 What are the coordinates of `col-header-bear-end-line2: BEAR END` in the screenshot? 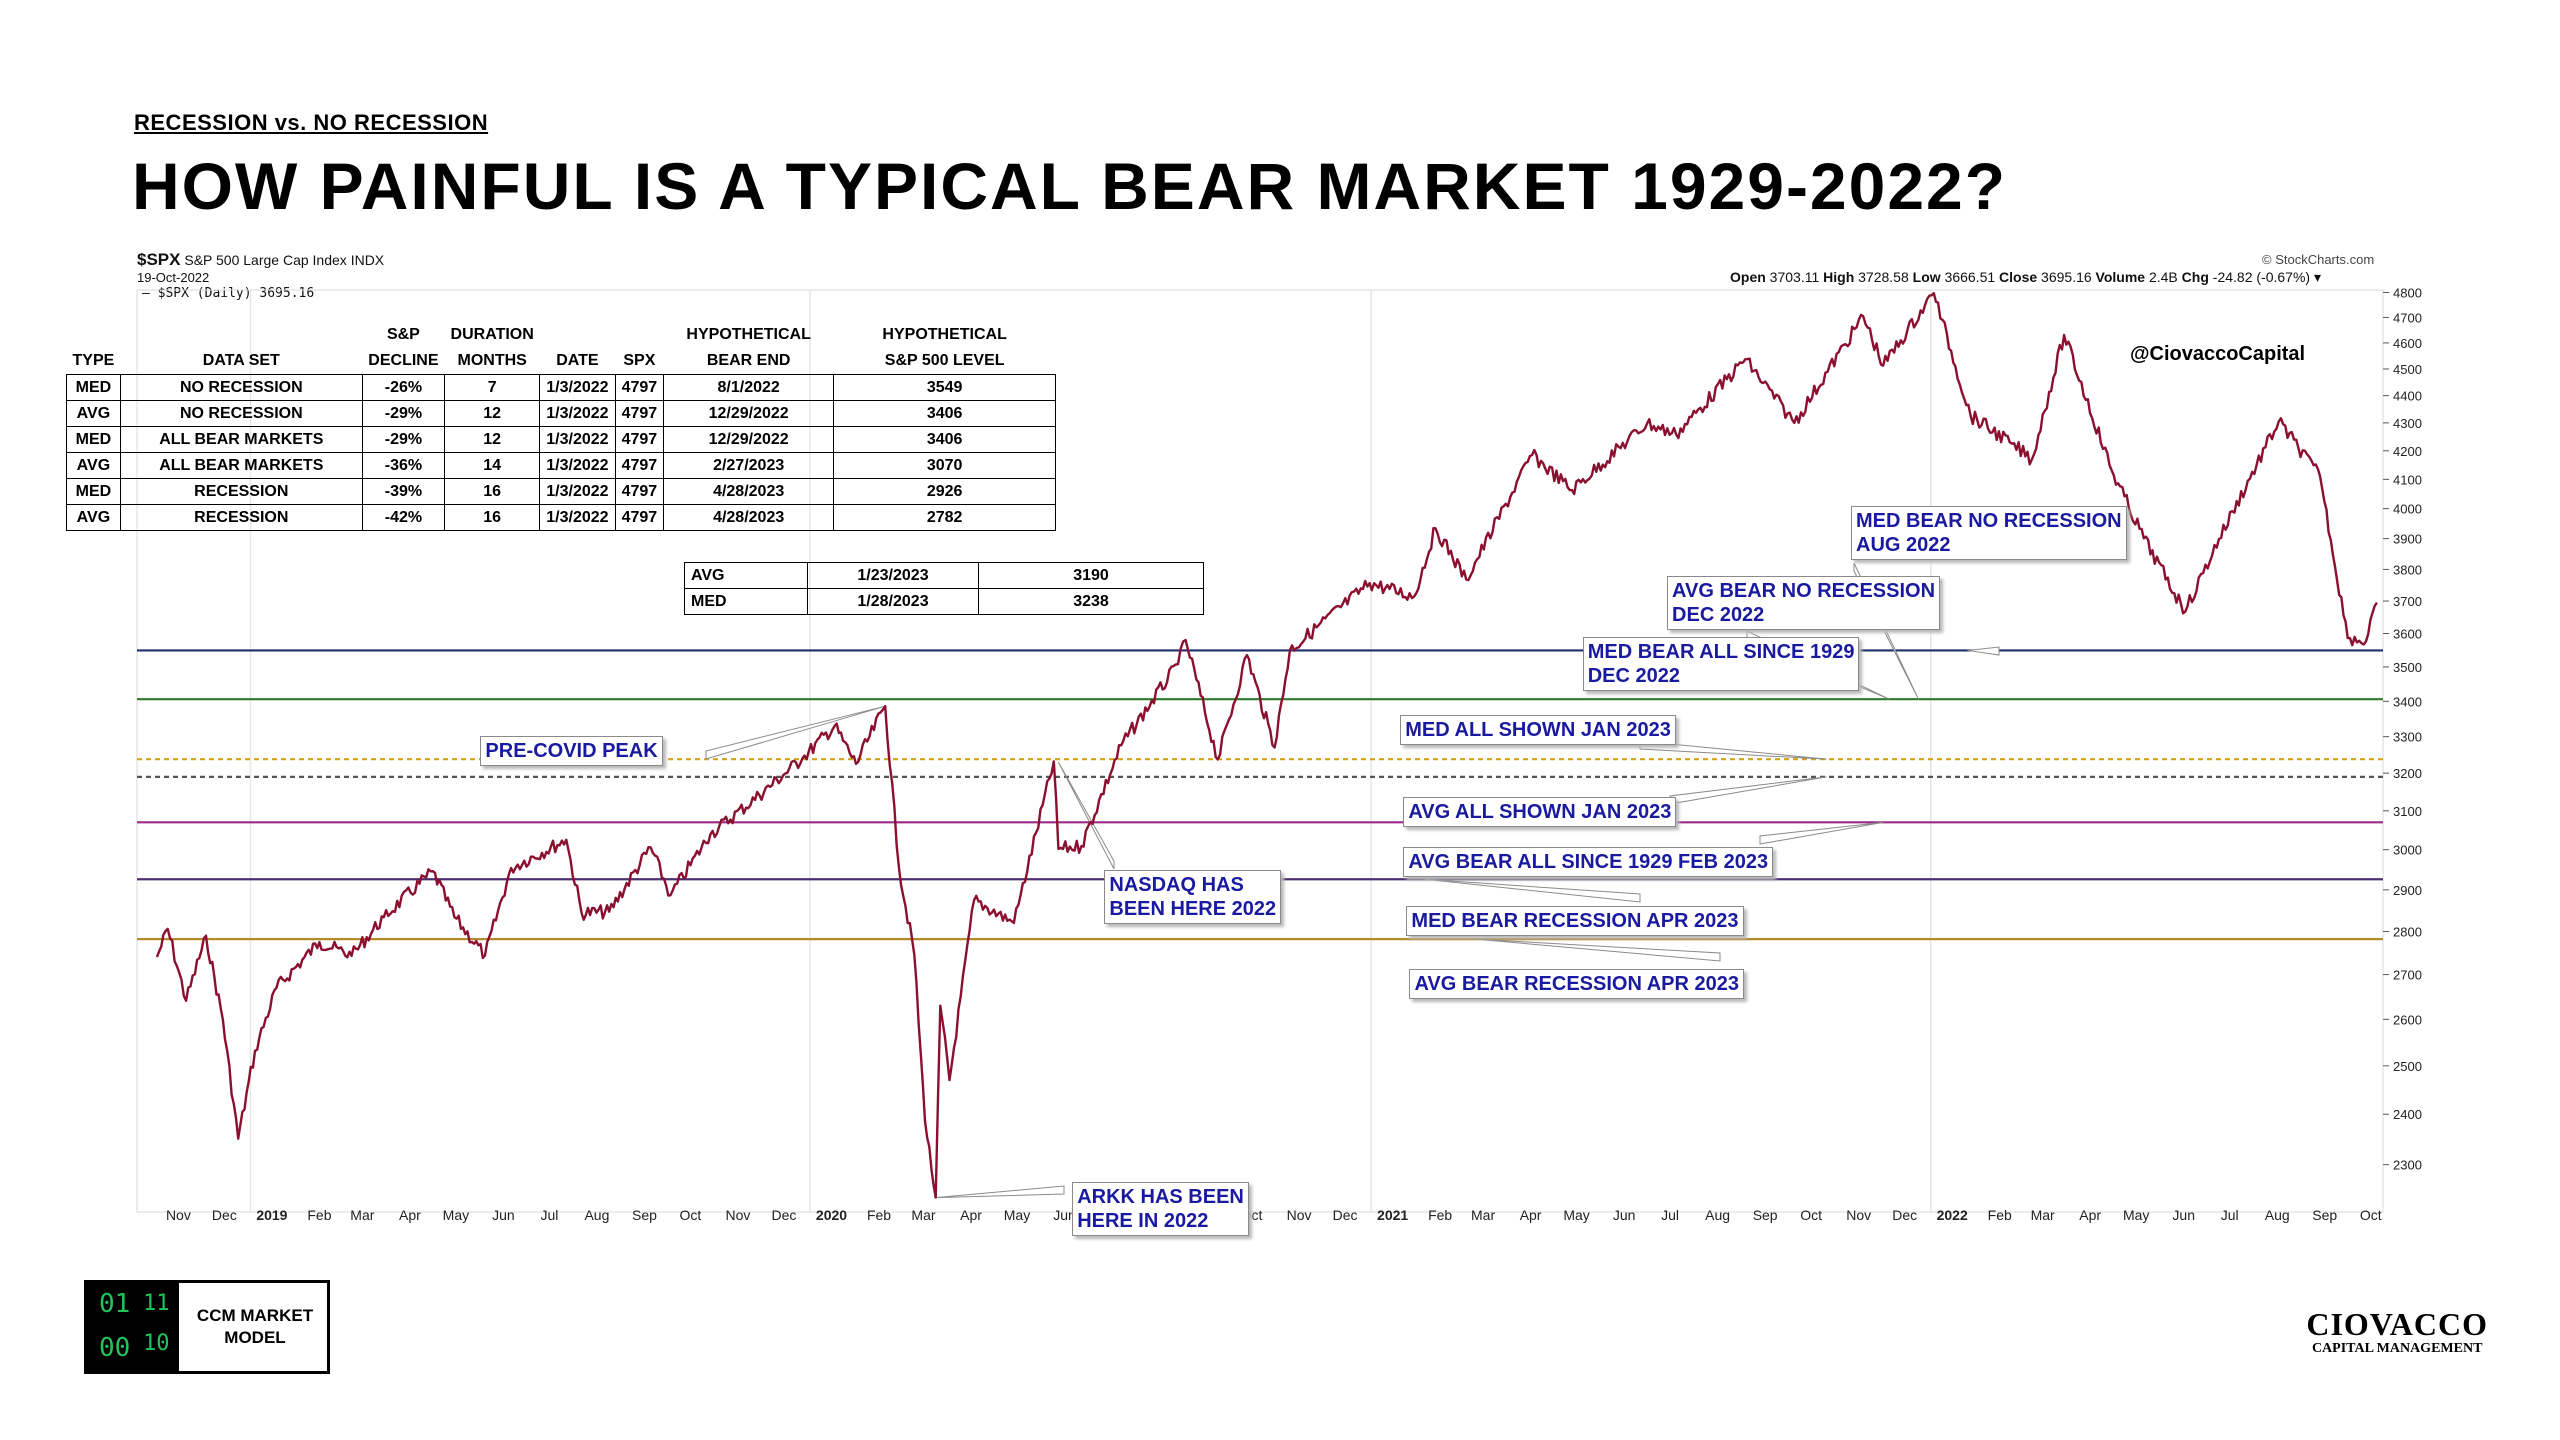 It's located at (748, 360).